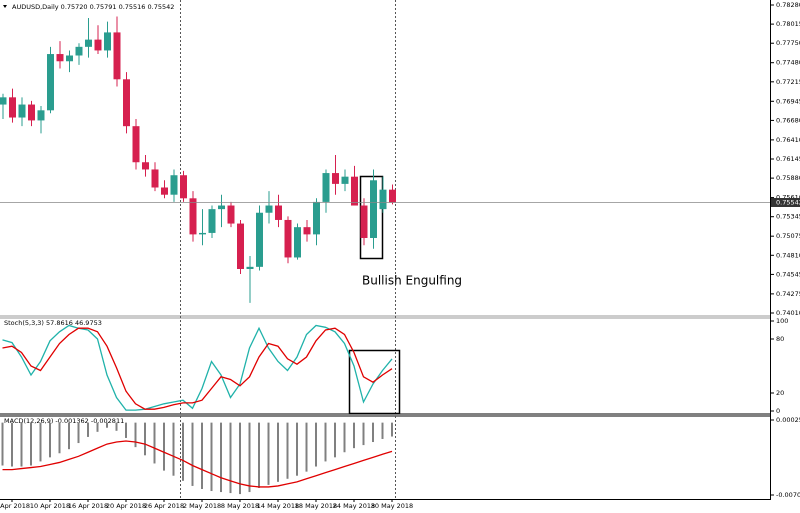  Describe the element at coordinates (15, 506) in the screenshot. I see `x-tick-label: 4 Apr 2018` at that location.